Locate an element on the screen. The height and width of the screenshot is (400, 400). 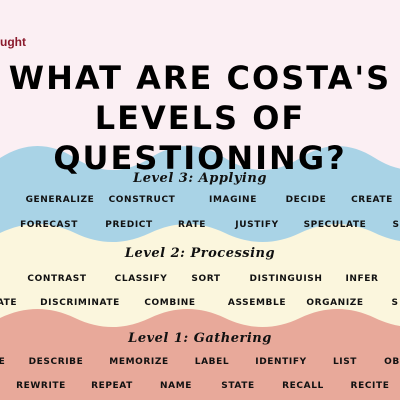
verb-word: ATE is located at coordinates (9, 303).